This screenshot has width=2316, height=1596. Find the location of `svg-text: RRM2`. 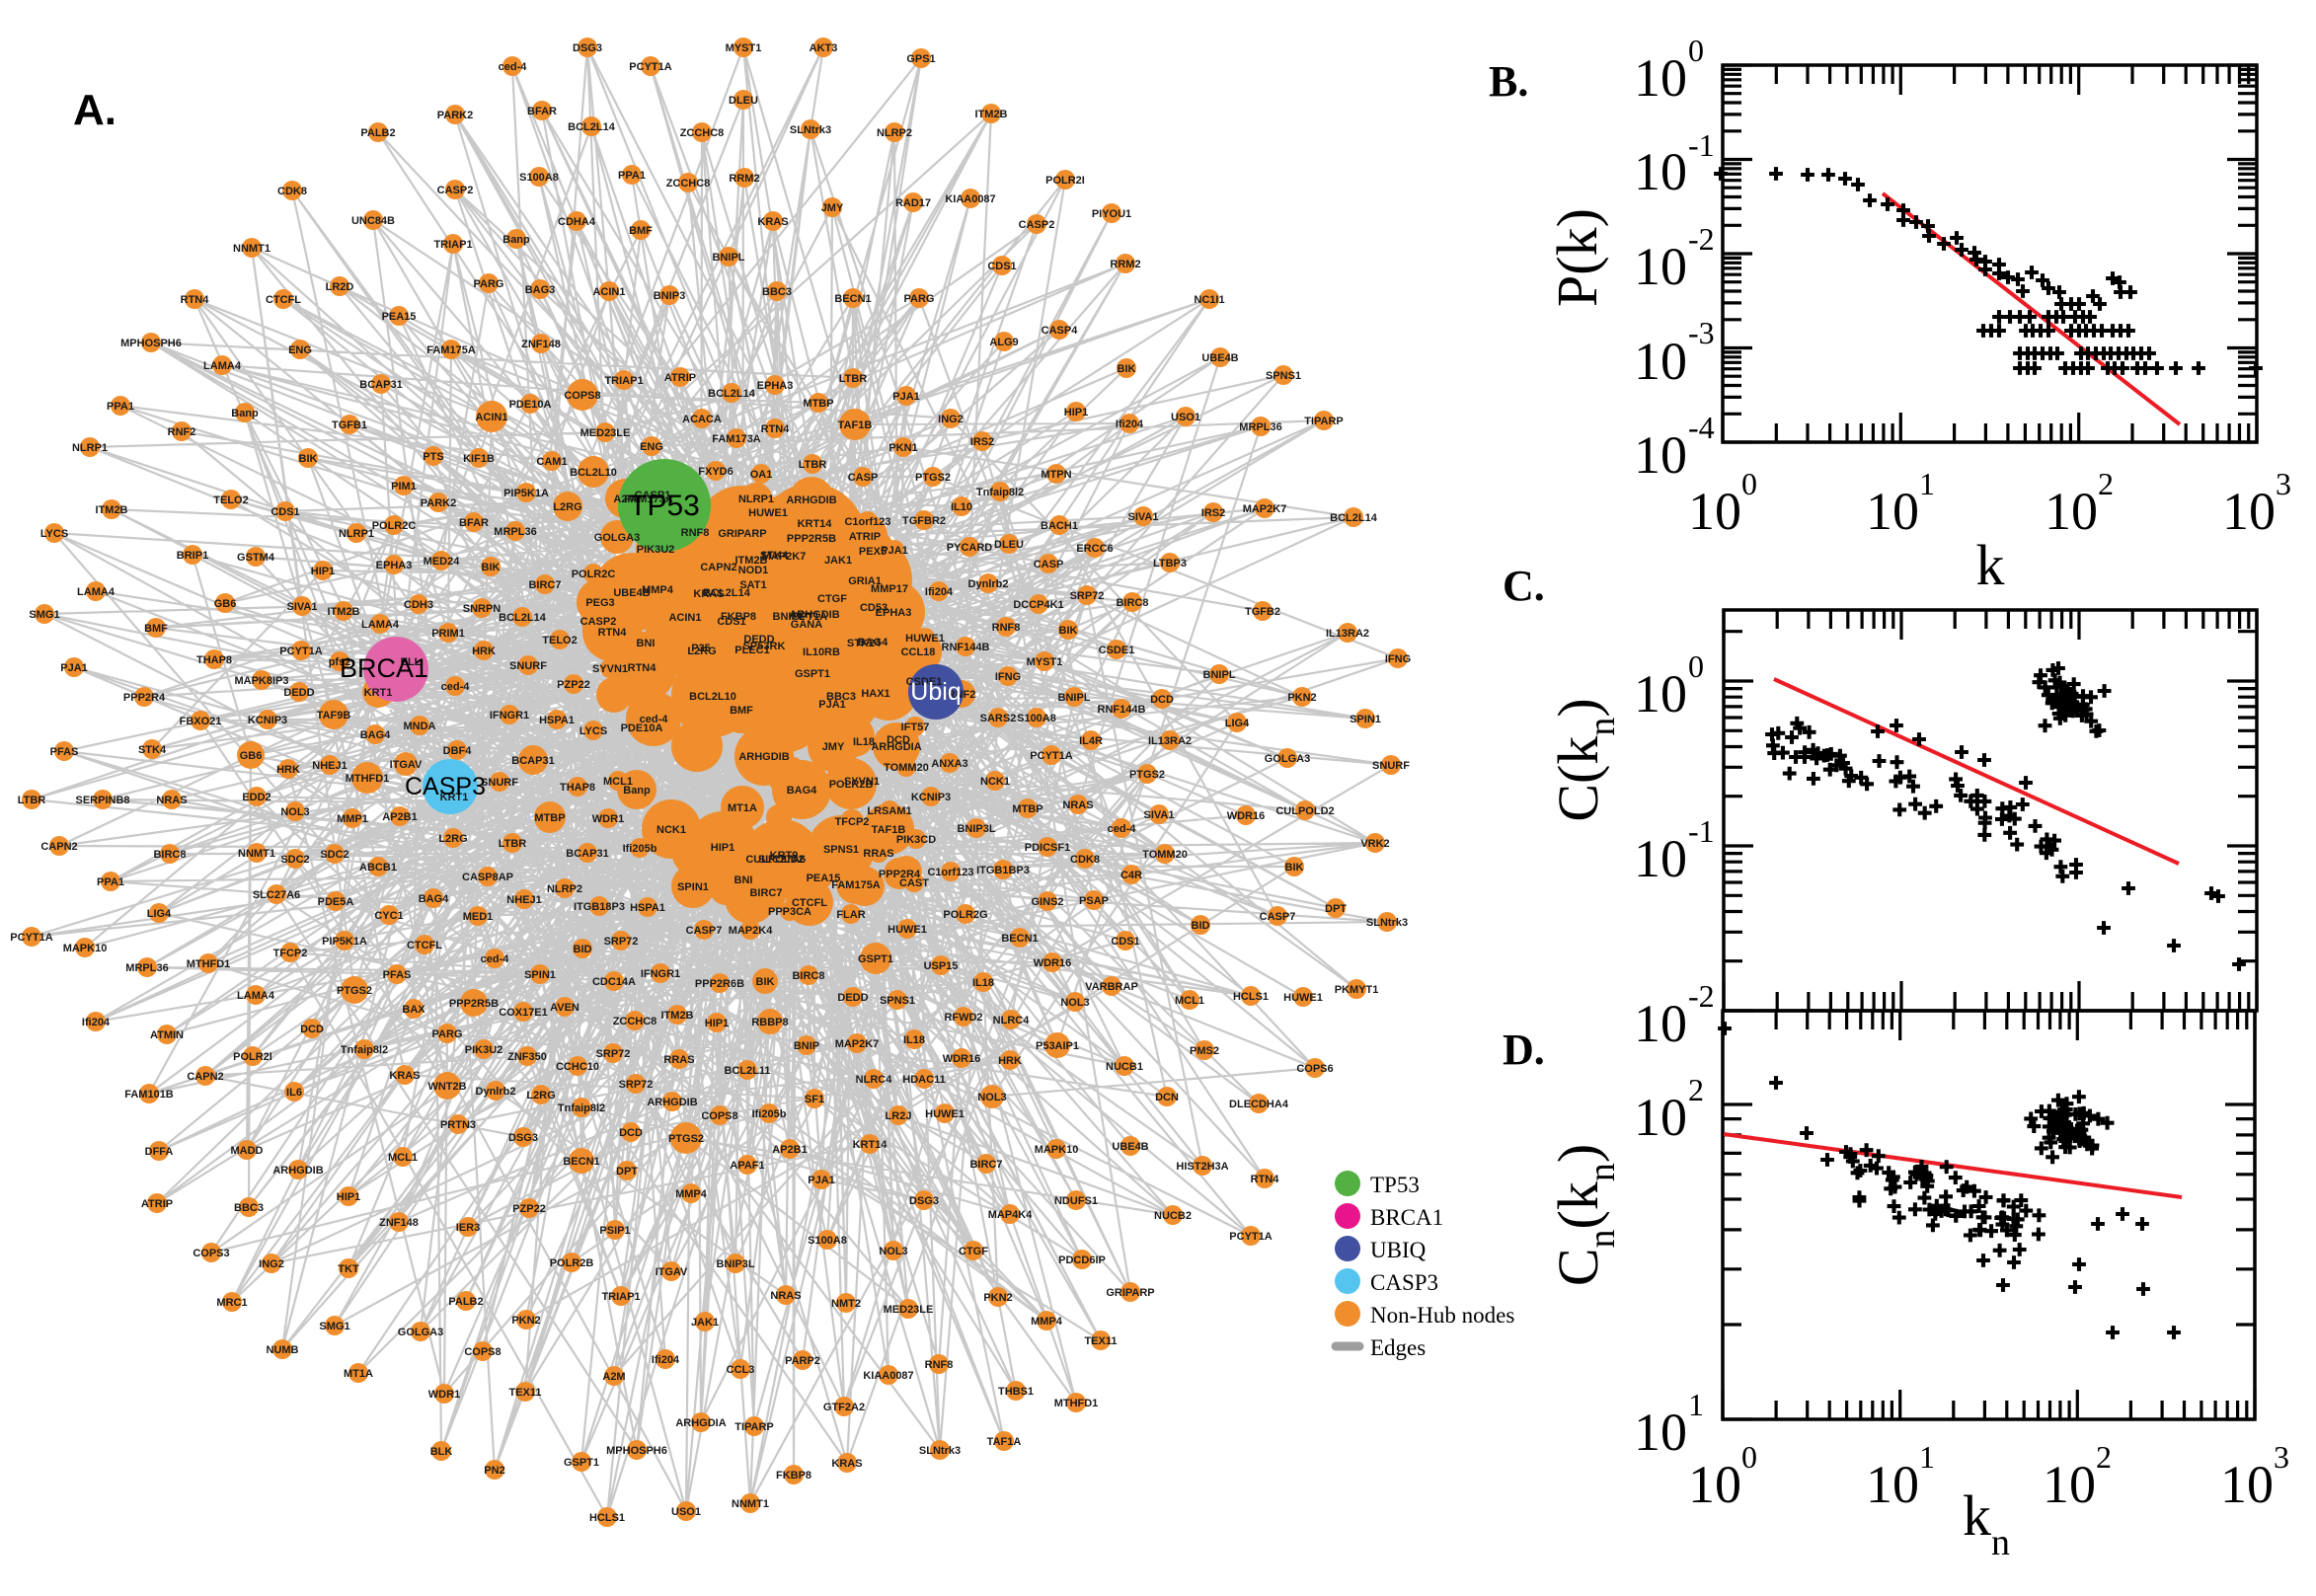

svg-text: RRM2 is located at coordinates (744, 179).